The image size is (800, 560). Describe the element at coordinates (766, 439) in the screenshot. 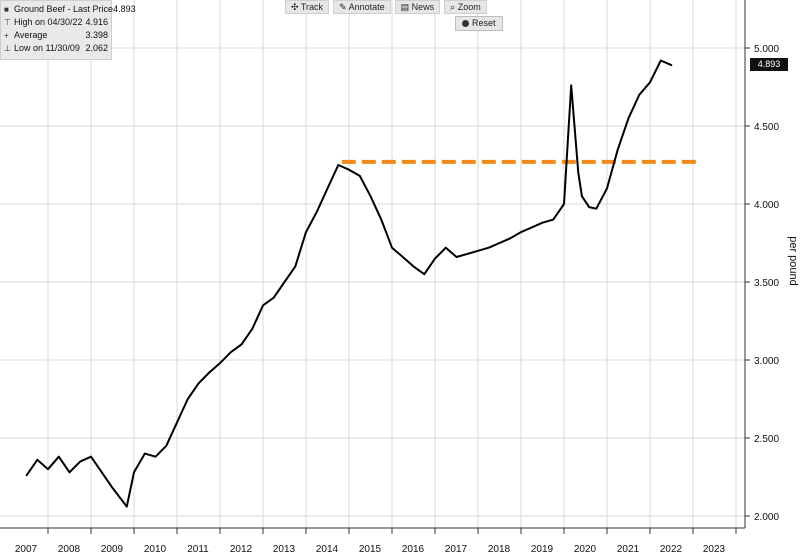

I see `y-tick-label: 2.500` at that location.